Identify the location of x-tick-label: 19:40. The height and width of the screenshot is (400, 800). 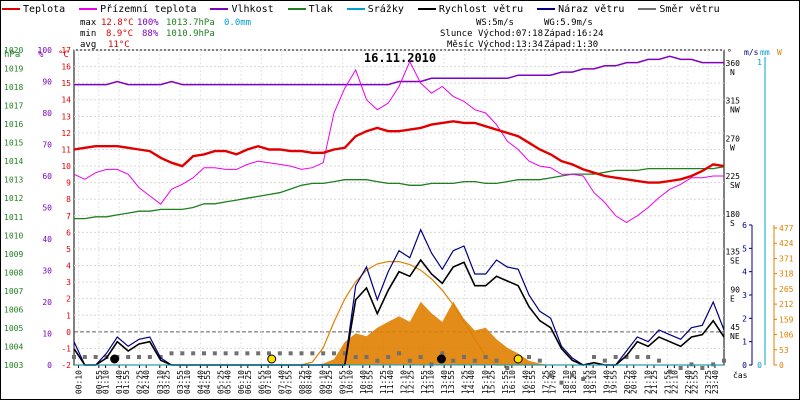
(607, 382).